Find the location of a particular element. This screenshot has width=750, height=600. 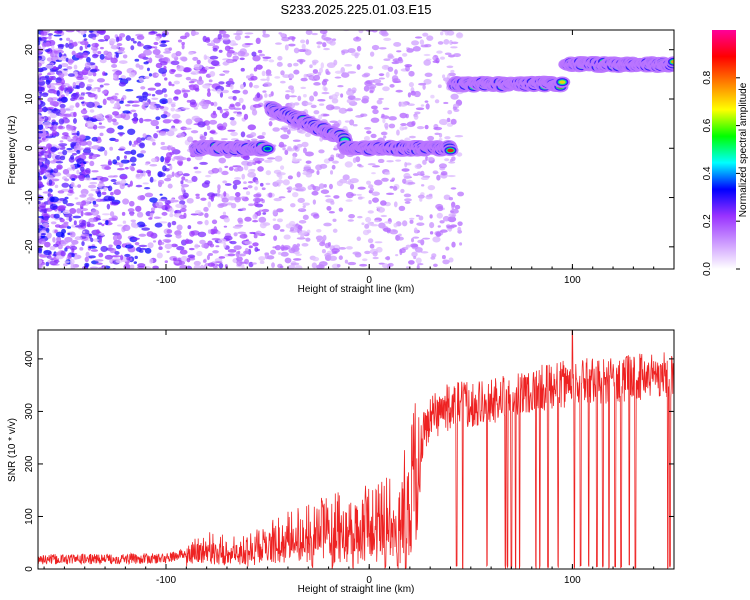

colorbar-tick-label: 0.0 is located at coordinates (707, 269).